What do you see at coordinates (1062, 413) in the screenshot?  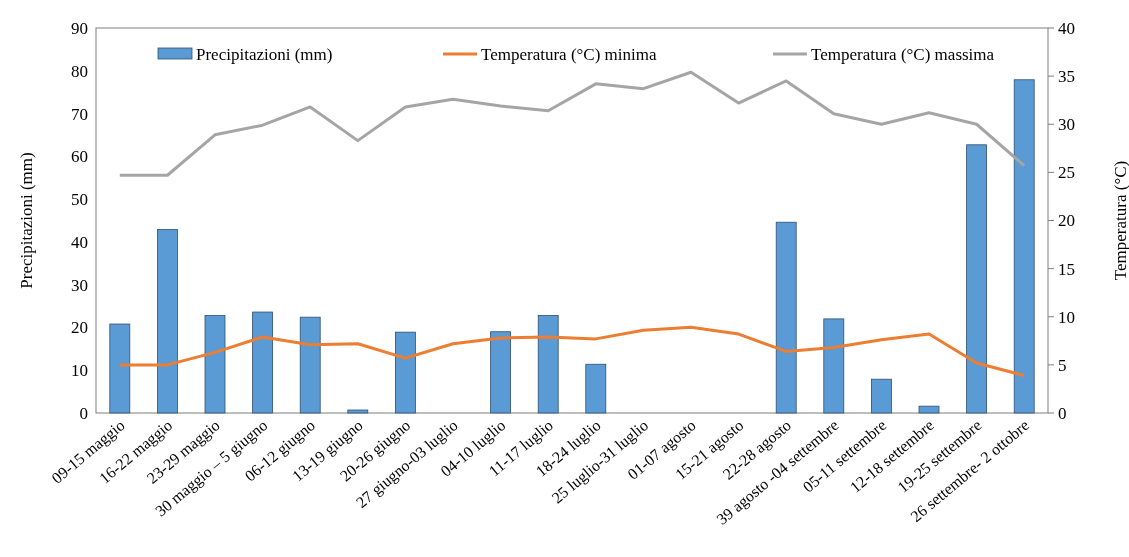 I see `y2-tick-label: 0` at bounding box center [1062, 413].